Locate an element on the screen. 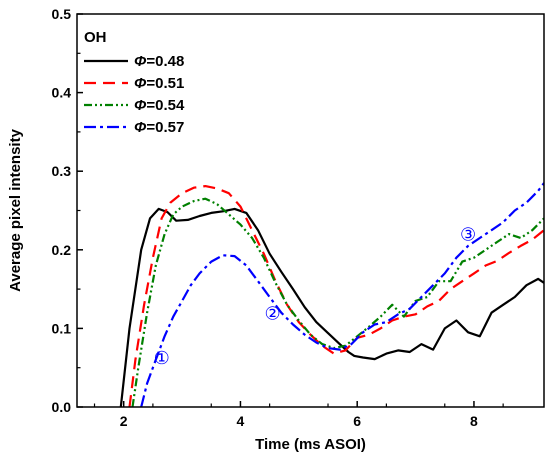 The width and height of the screenshot is (550, 459). x-tick-label: 8 is located at coordinates (474, 421).